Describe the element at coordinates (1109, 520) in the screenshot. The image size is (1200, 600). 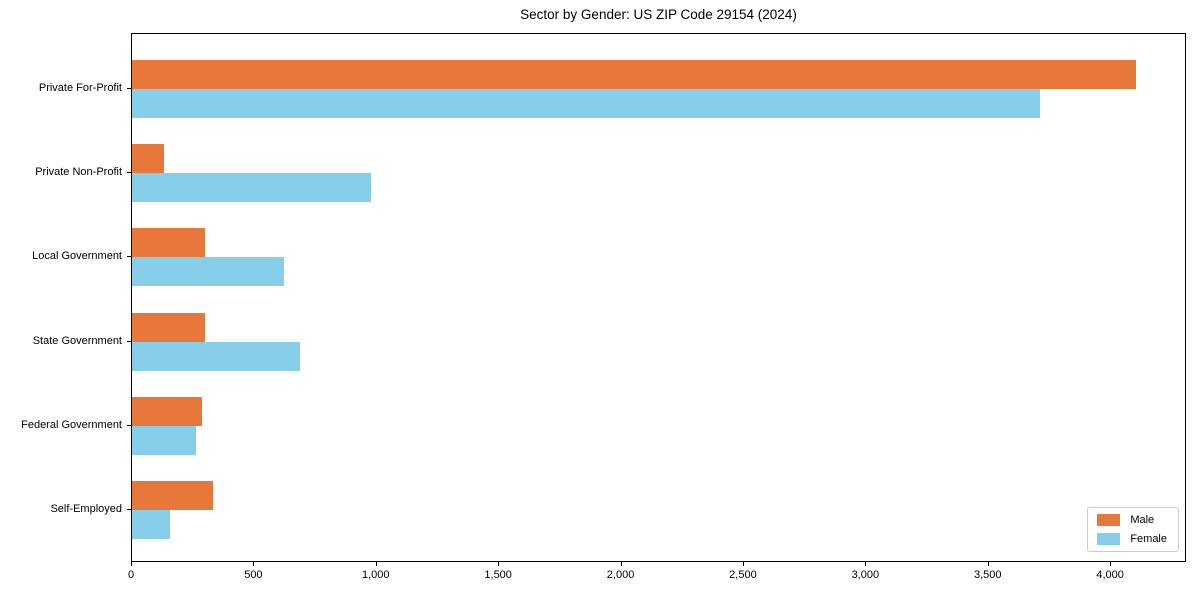
I see `male-swatch` at that location.